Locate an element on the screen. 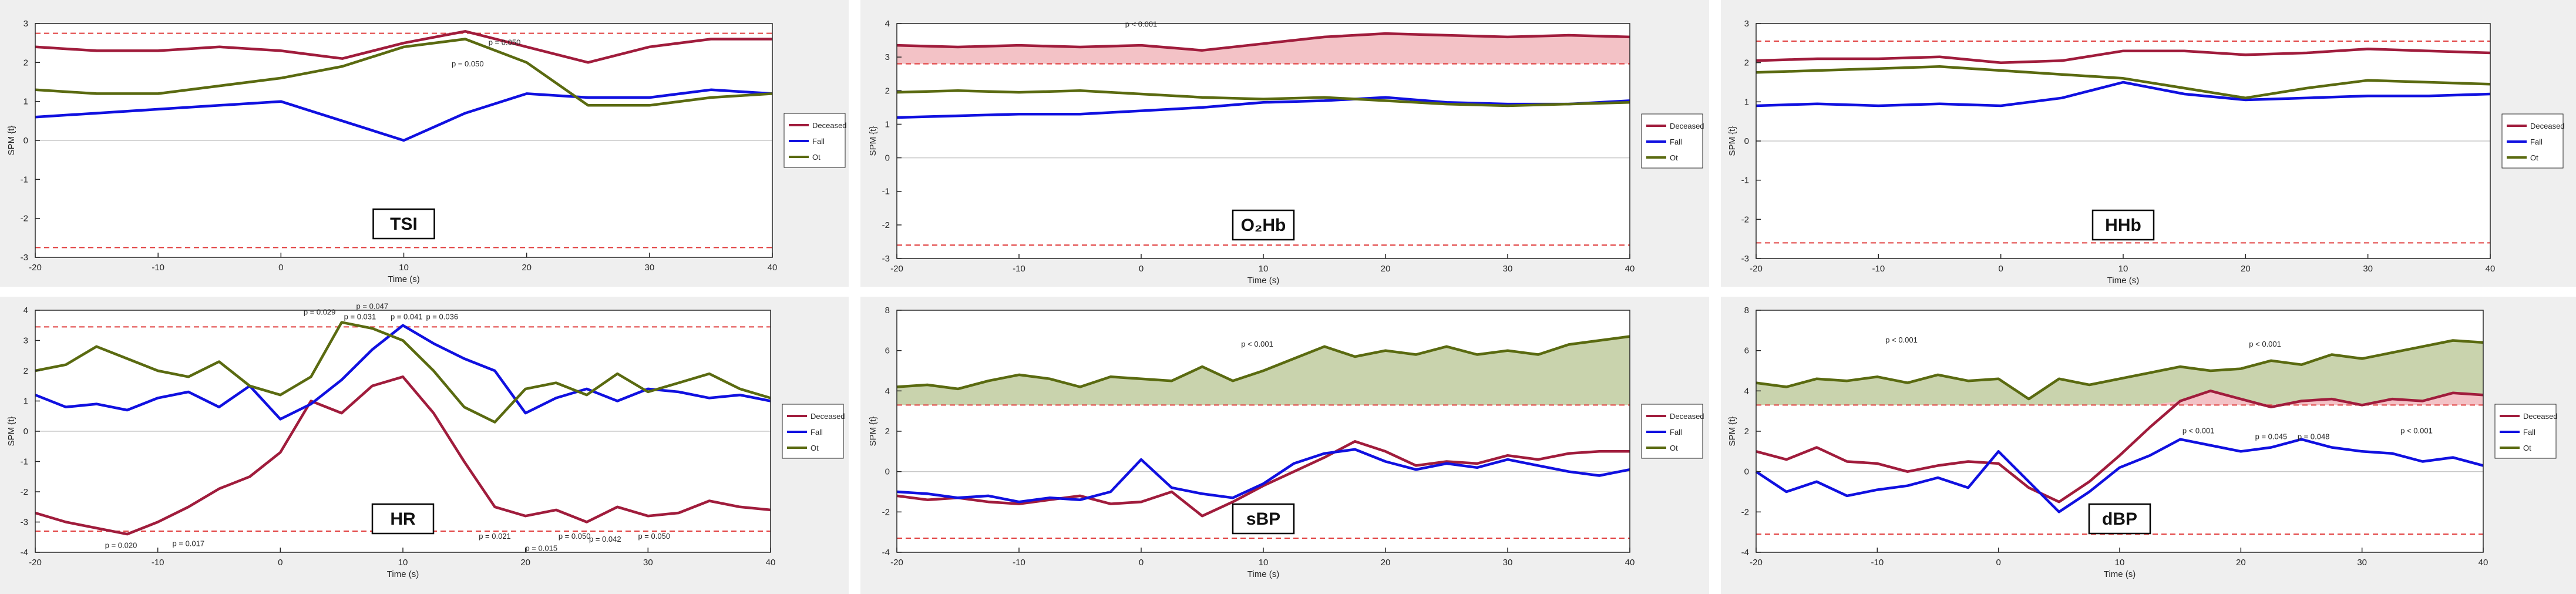  y-tick-label: -1 is located at coordinates (1745, 181).